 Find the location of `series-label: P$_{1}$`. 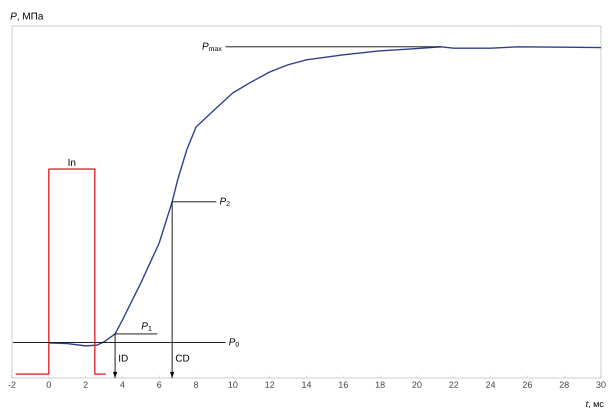

series-label: P$_{1}$ is located at coordinates (147, 326).